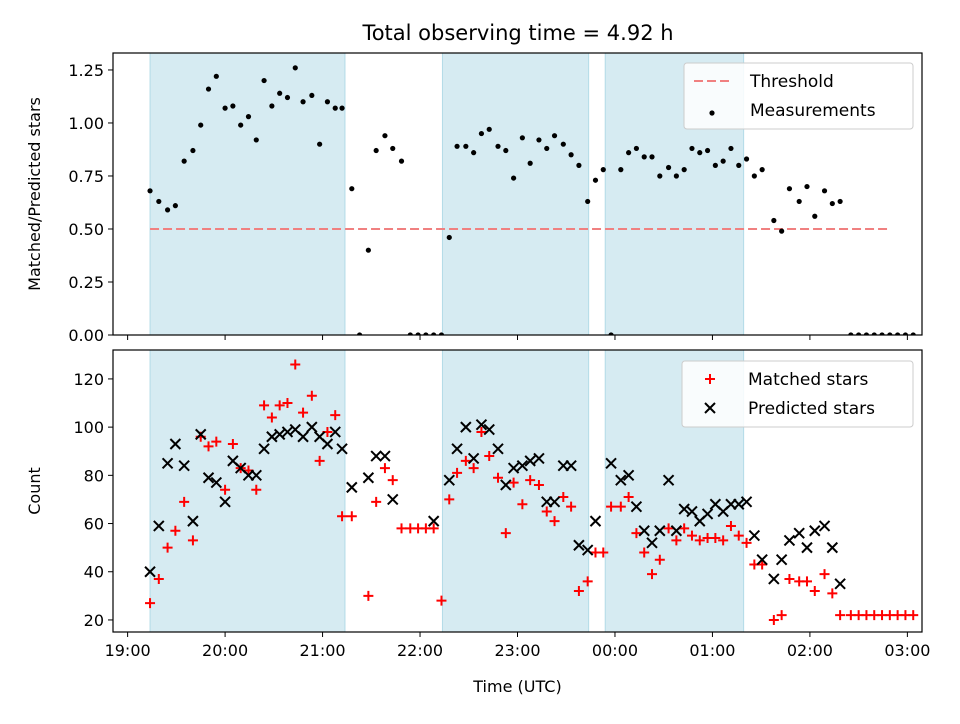 The image size is (960, 724). I want to click on legend-matched-swatch, so click(710, 379).